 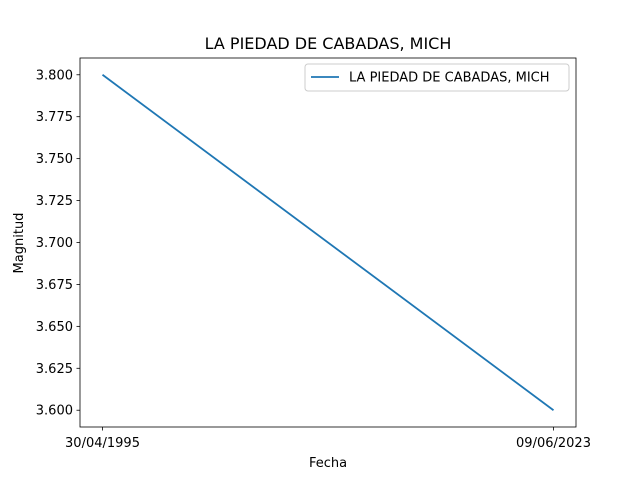 What do you see at coordinates (328, 43) in the screenshot?
I see `chart-title: LA PIEDAD DE CABADAS, MICH` at bounding box center [328, 43].